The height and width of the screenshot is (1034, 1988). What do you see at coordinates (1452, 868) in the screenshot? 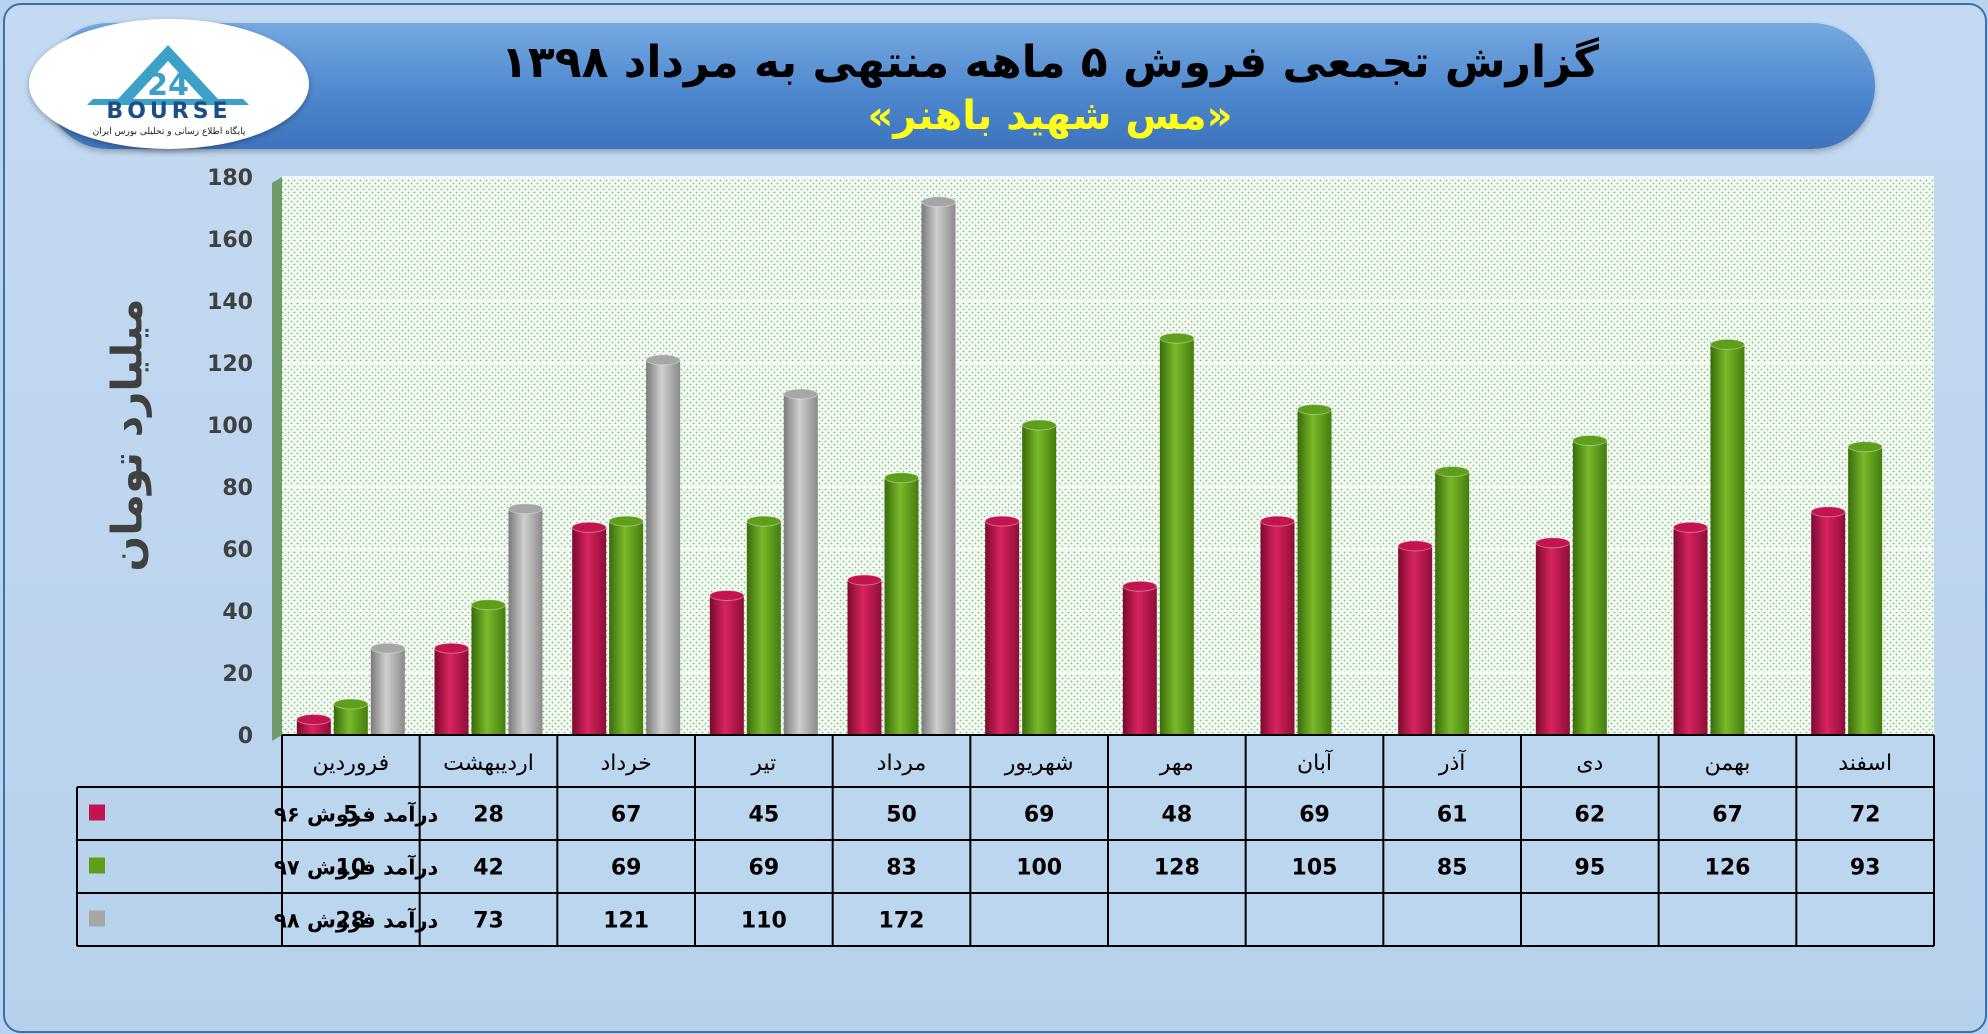
I see `data-label: 85` at bounding box center [1452, 868].